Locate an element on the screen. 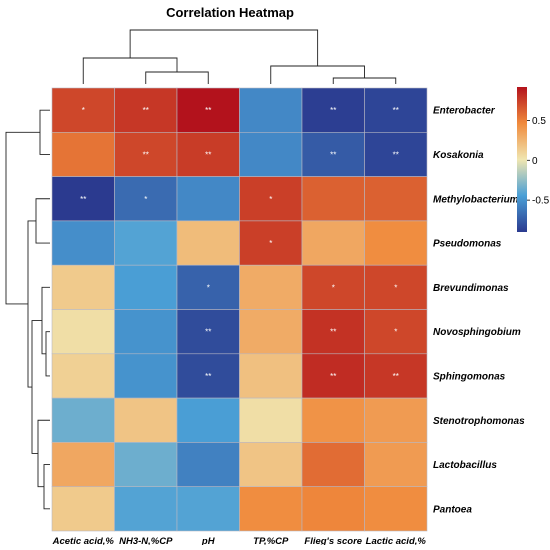 The width and height of the screenshot is (550, 550). row-label: Pantoea is located at coordinates (452, 509).